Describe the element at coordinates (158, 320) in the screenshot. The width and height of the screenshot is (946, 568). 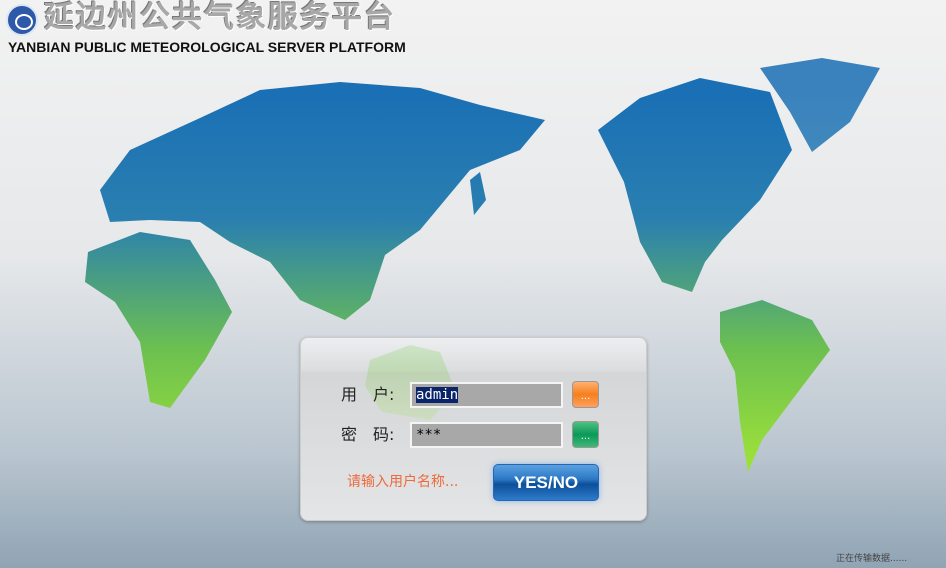
I see `africa` at that location.